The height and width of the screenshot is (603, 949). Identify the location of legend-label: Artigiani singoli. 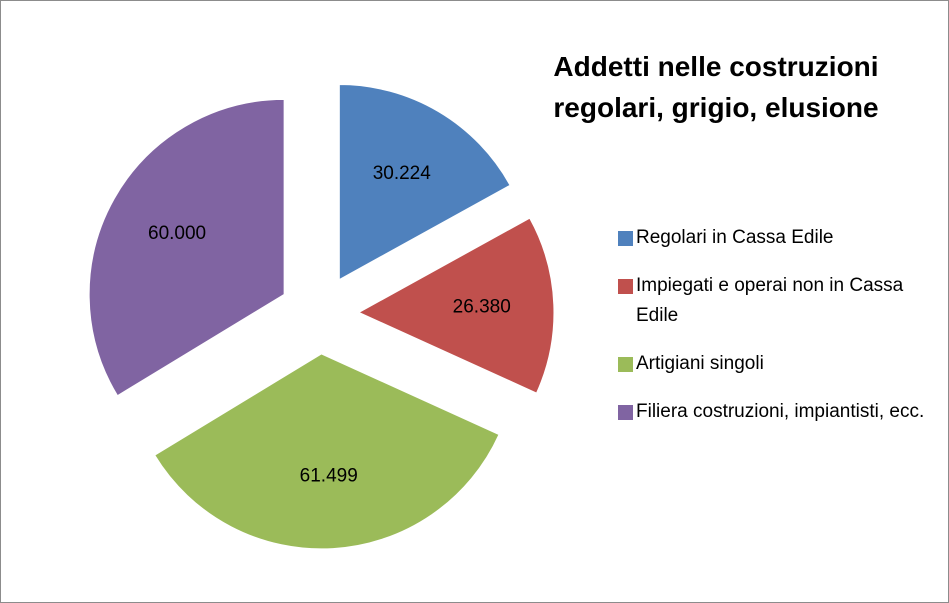
(700, 363).